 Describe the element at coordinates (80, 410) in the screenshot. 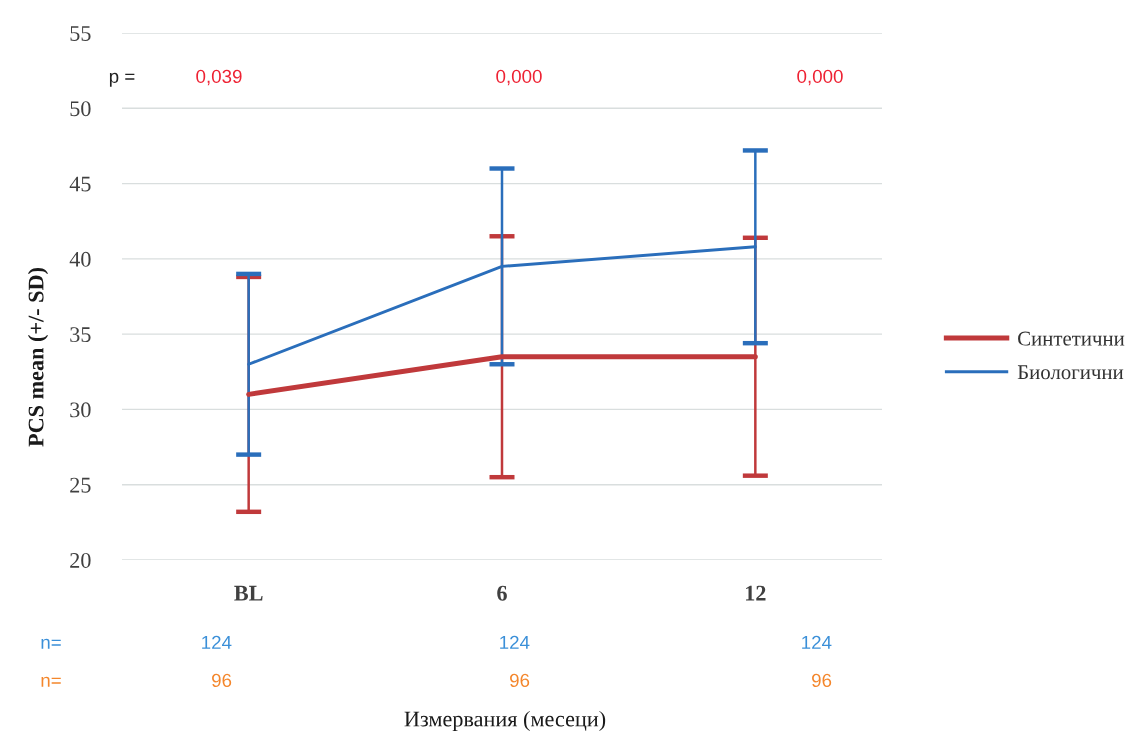

I see `y-tick-label: 30` at that location.